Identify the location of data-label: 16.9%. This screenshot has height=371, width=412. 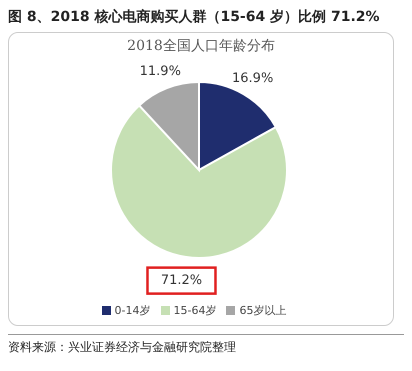
(253, 78).